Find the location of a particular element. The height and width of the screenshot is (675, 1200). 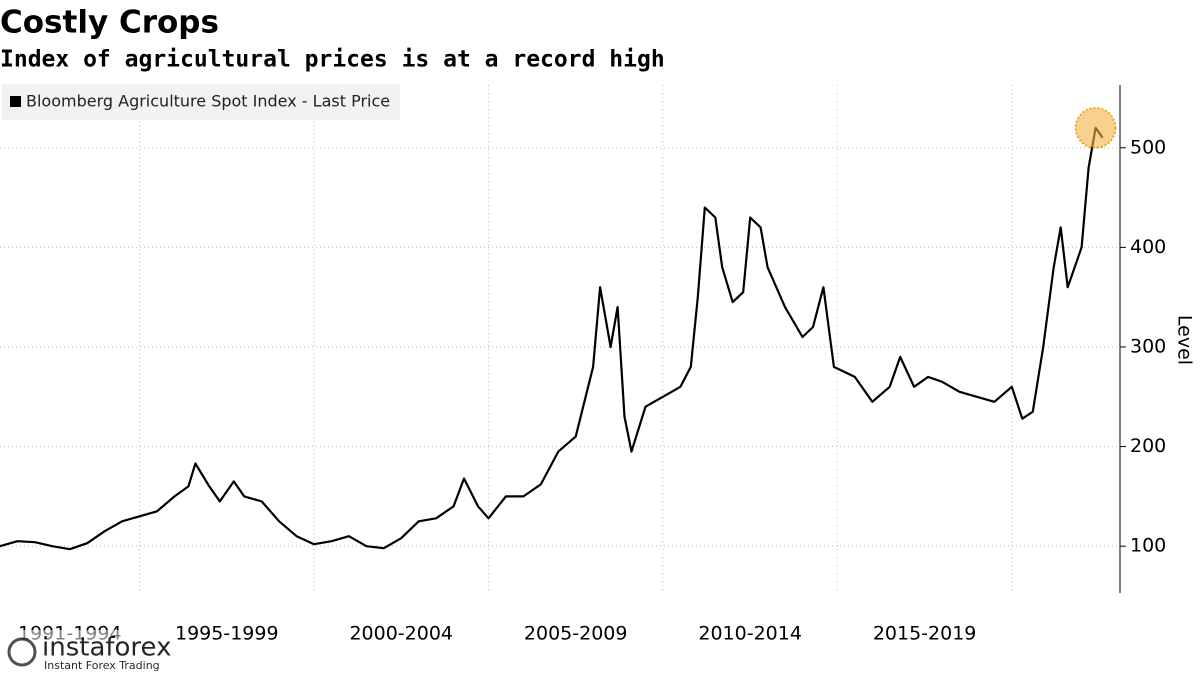

watermark: instaforex Instant Forex Trading is located at coordinates (90, 652).